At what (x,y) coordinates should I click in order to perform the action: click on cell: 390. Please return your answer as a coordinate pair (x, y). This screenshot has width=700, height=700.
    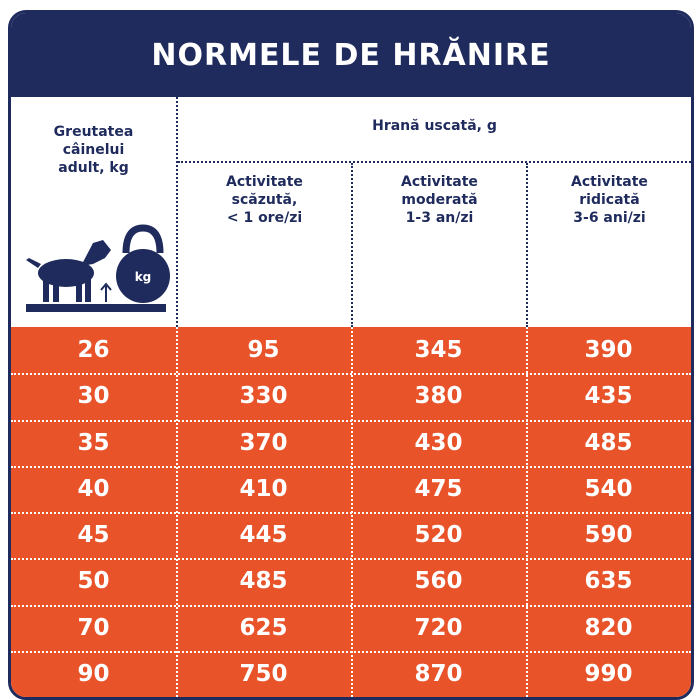
    Looking at the image, I should click on (608, 350).